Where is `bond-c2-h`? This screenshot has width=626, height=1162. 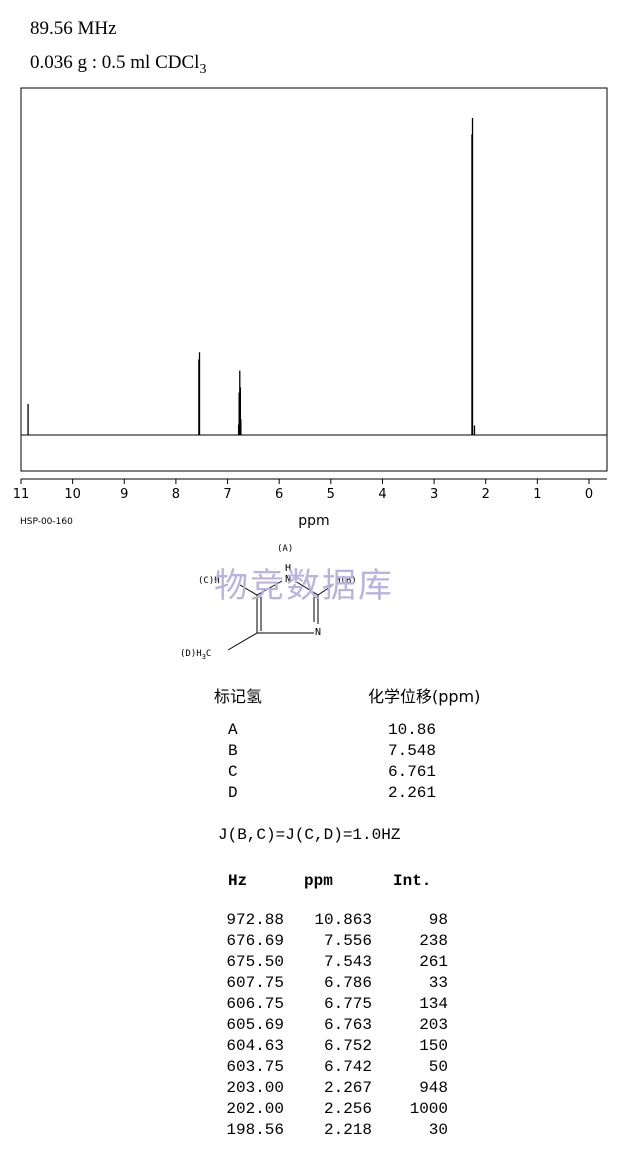 bond-c2-h is located at coordinates (325, 590).